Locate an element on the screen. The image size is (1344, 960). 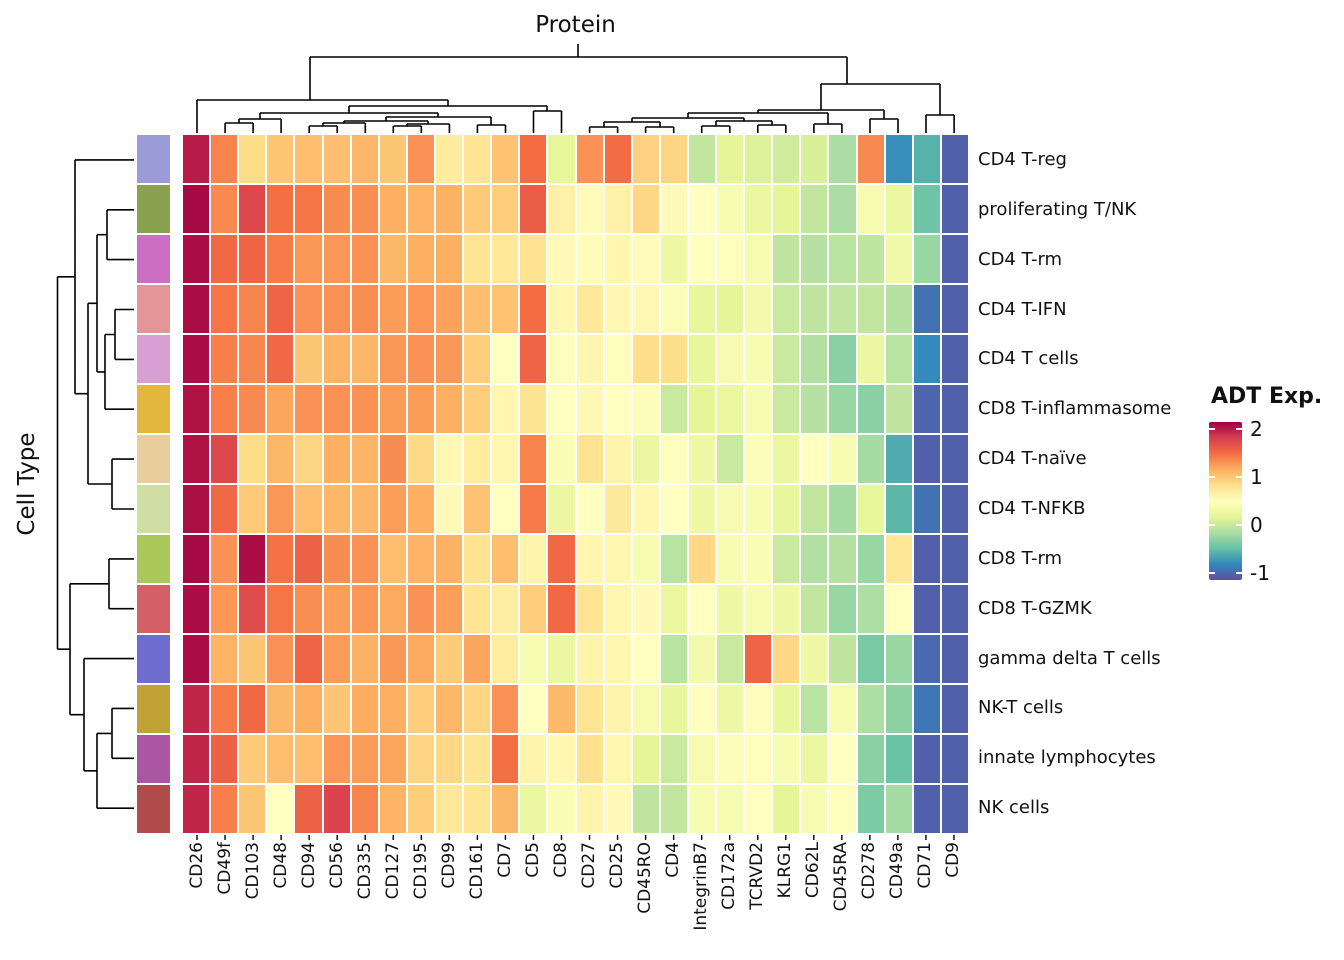
column-label: CD48 is located at coordinates (280, 865).